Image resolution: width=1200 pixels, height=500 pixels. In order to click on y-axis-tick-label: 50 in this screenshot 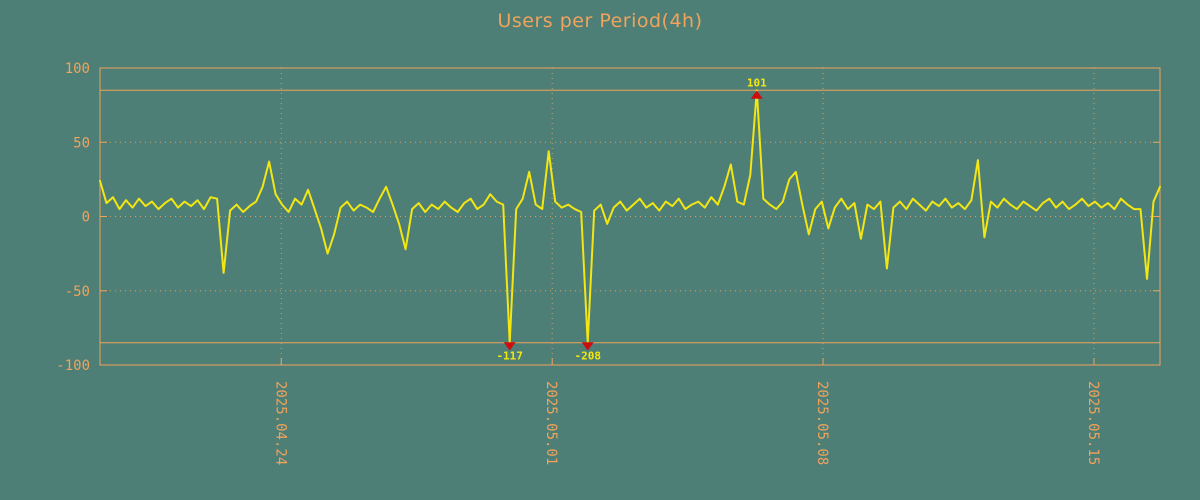, I will do `click(81, 143)`.